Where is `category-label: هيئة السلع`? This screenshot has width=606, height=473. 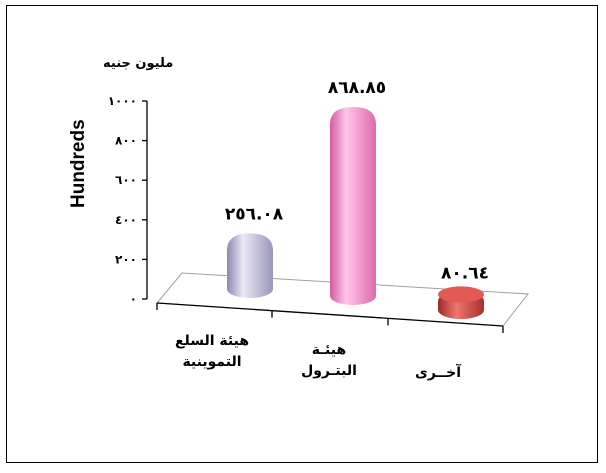
category-label: هيئة السلع is located at coordinates (212, 341).